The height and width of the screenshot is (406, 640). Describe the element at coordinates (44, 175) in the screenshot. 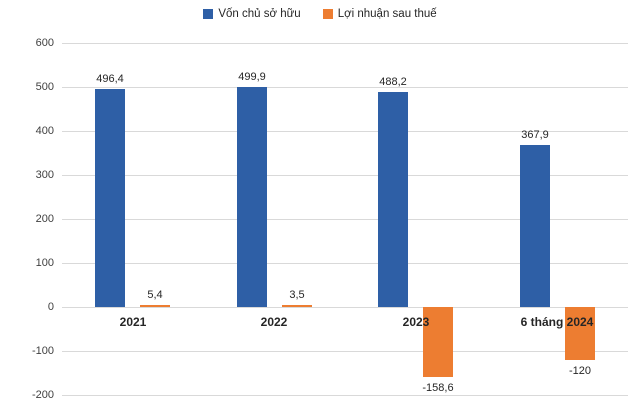

I see `y-tick-label: 300` at that location.